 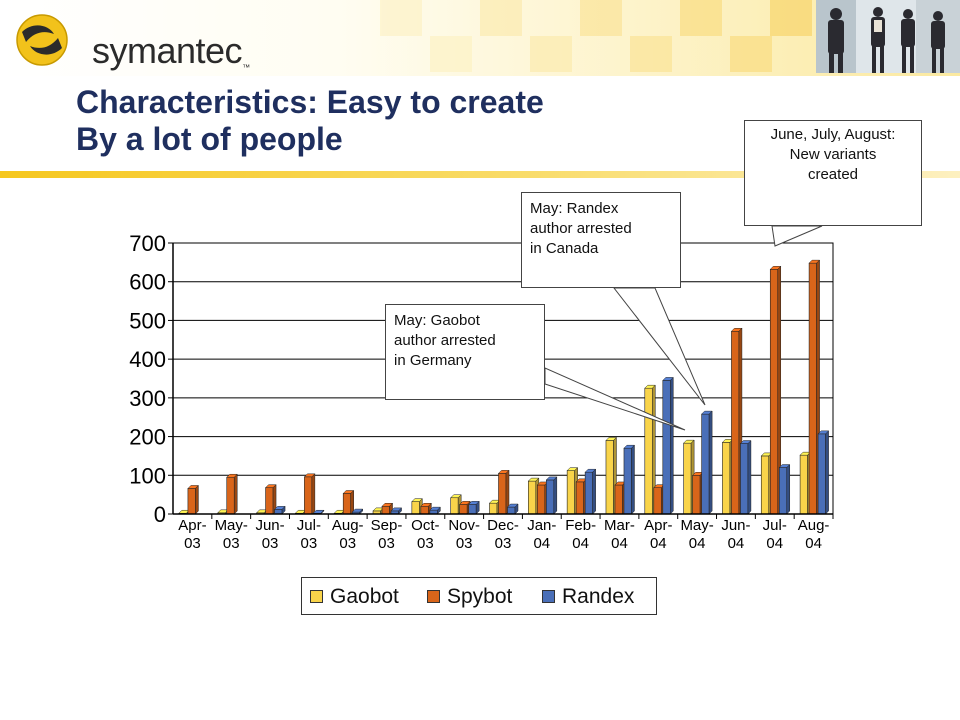 I want to click on legend-swatch-gaobot, so click(x=316, y=596).